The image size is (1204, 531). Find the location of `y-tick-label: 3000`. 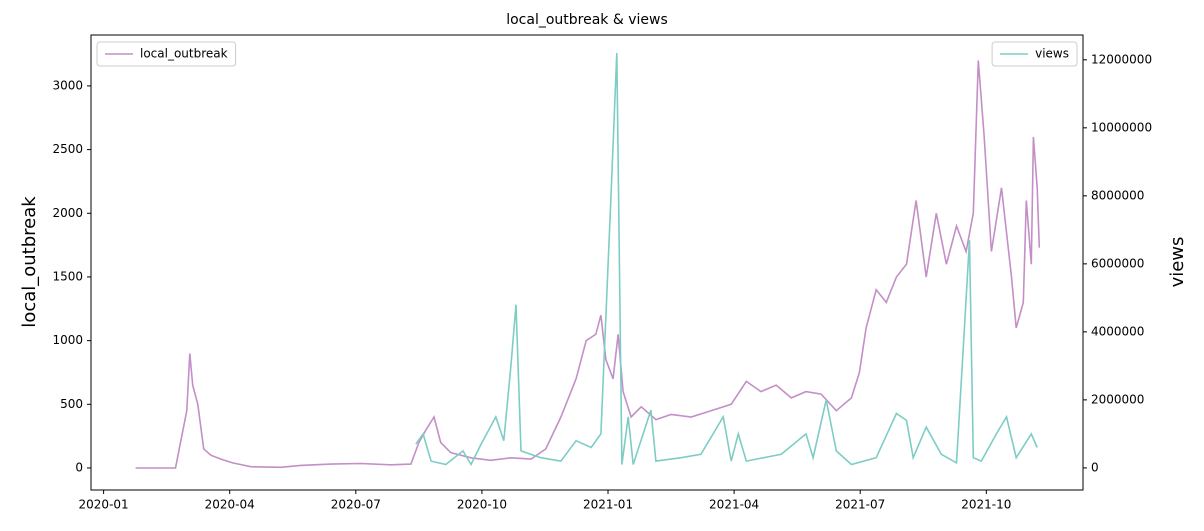

y-tick-label: 3000 is located at coordinates (67, 85).